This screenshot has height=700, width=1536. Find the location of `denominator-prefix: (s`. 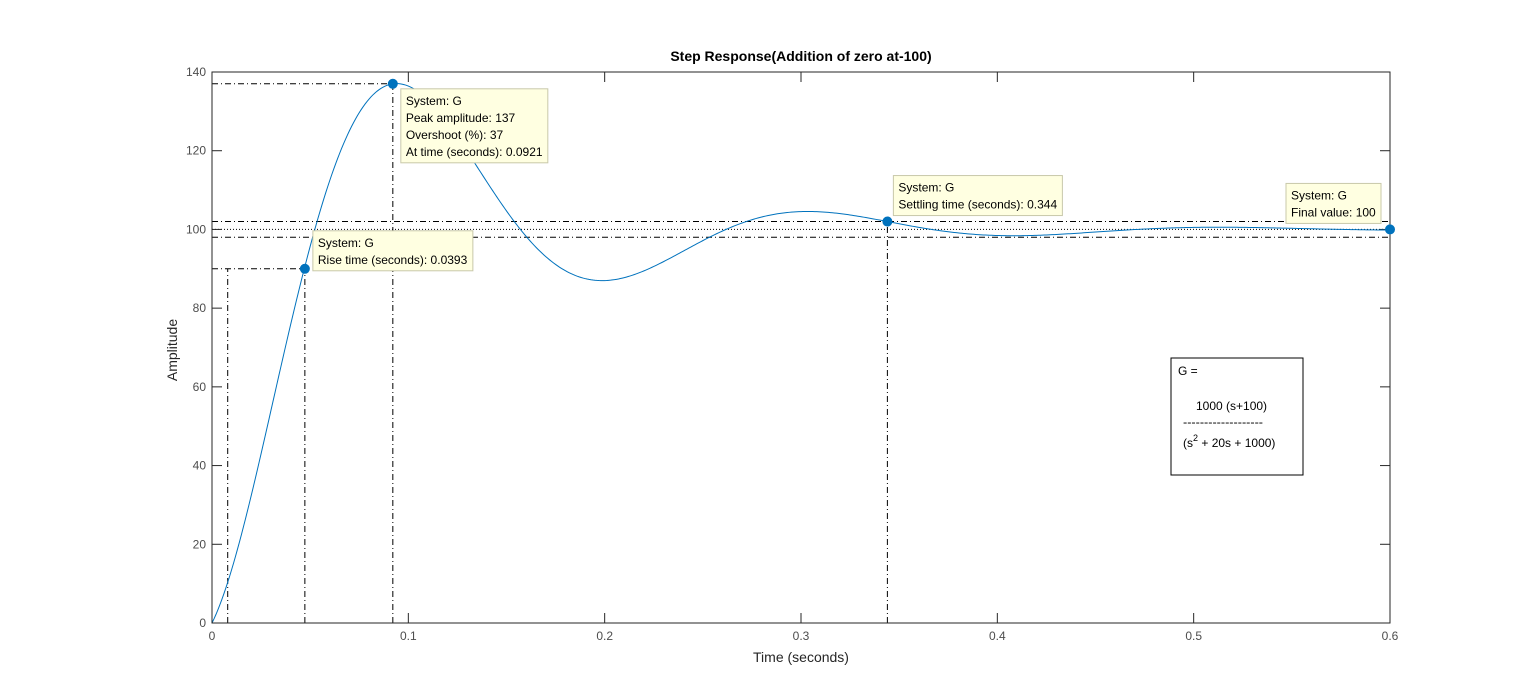

denominator-prefix: (s is located at coordinates (1188, 443).